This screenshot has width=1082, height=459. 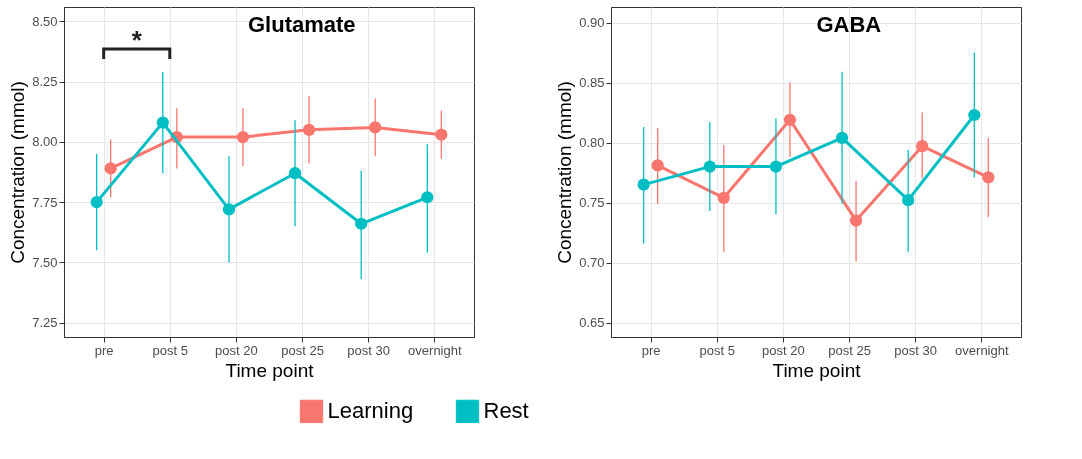 I want to click on y-tick-label: 8.00, so click(x=45, y=142).